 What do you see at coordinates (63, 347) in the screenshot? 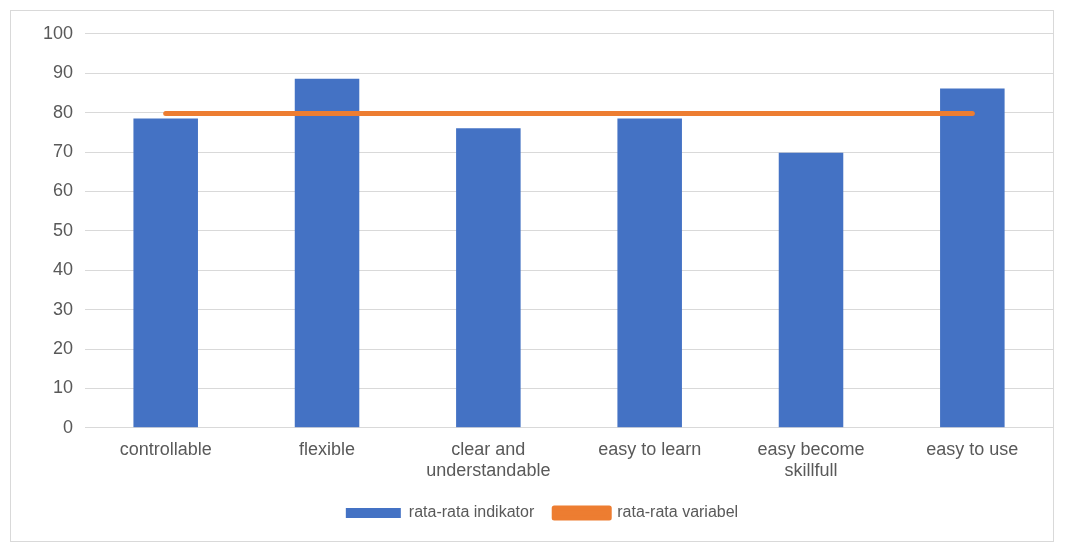
I see `y-tick-label: 20` at bounding box center [63, 347].